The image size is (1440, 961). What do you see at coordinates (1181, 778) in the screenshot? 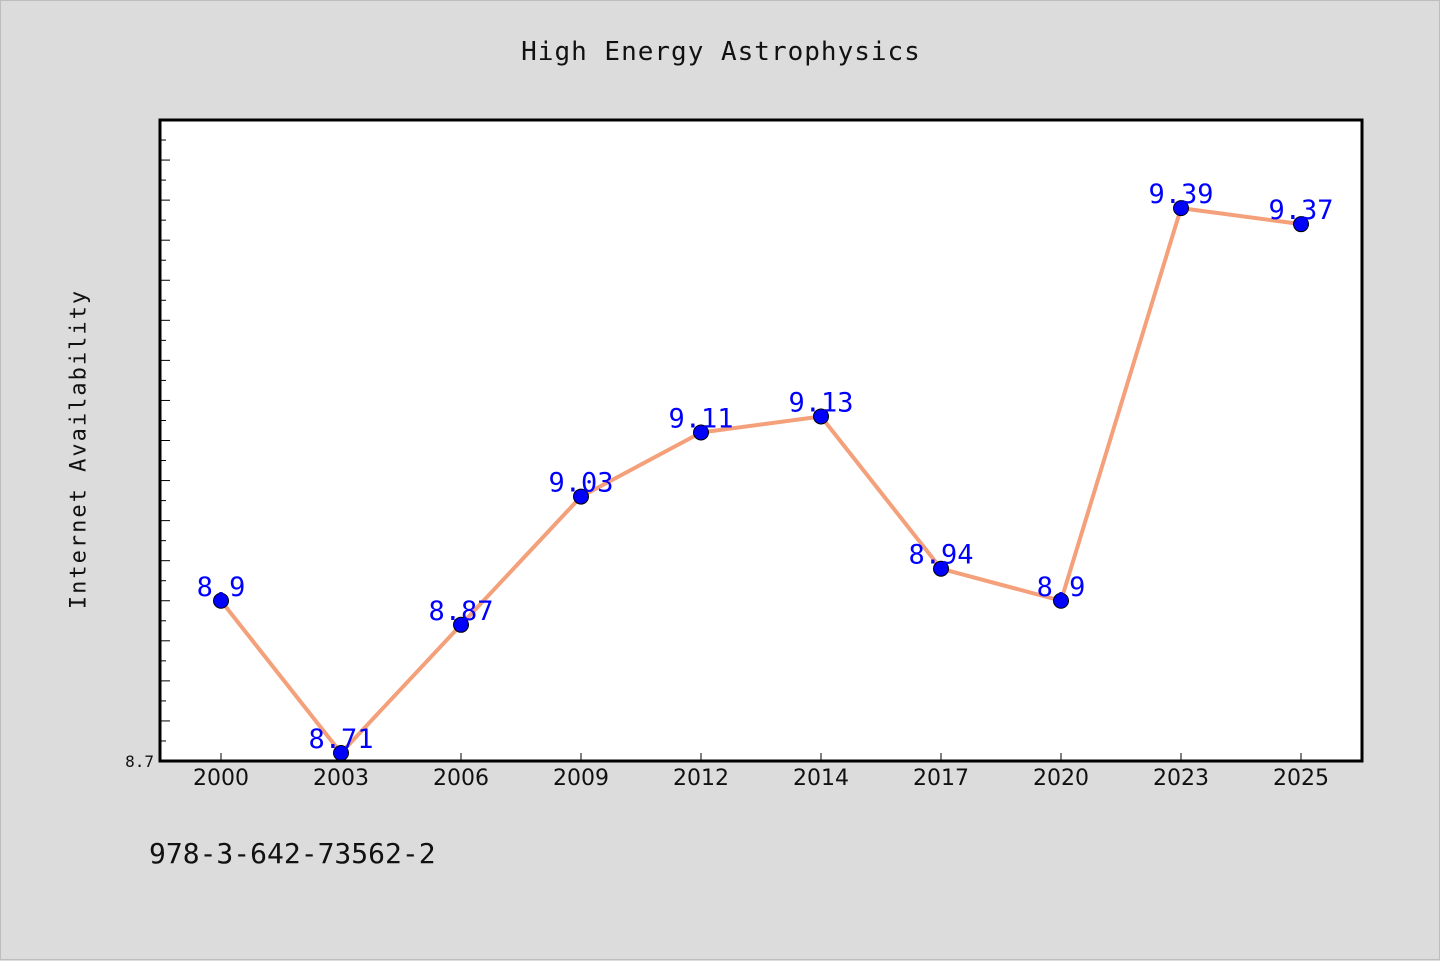
I see `x-tick-label: 2023` at bounding box center [1181, 778].